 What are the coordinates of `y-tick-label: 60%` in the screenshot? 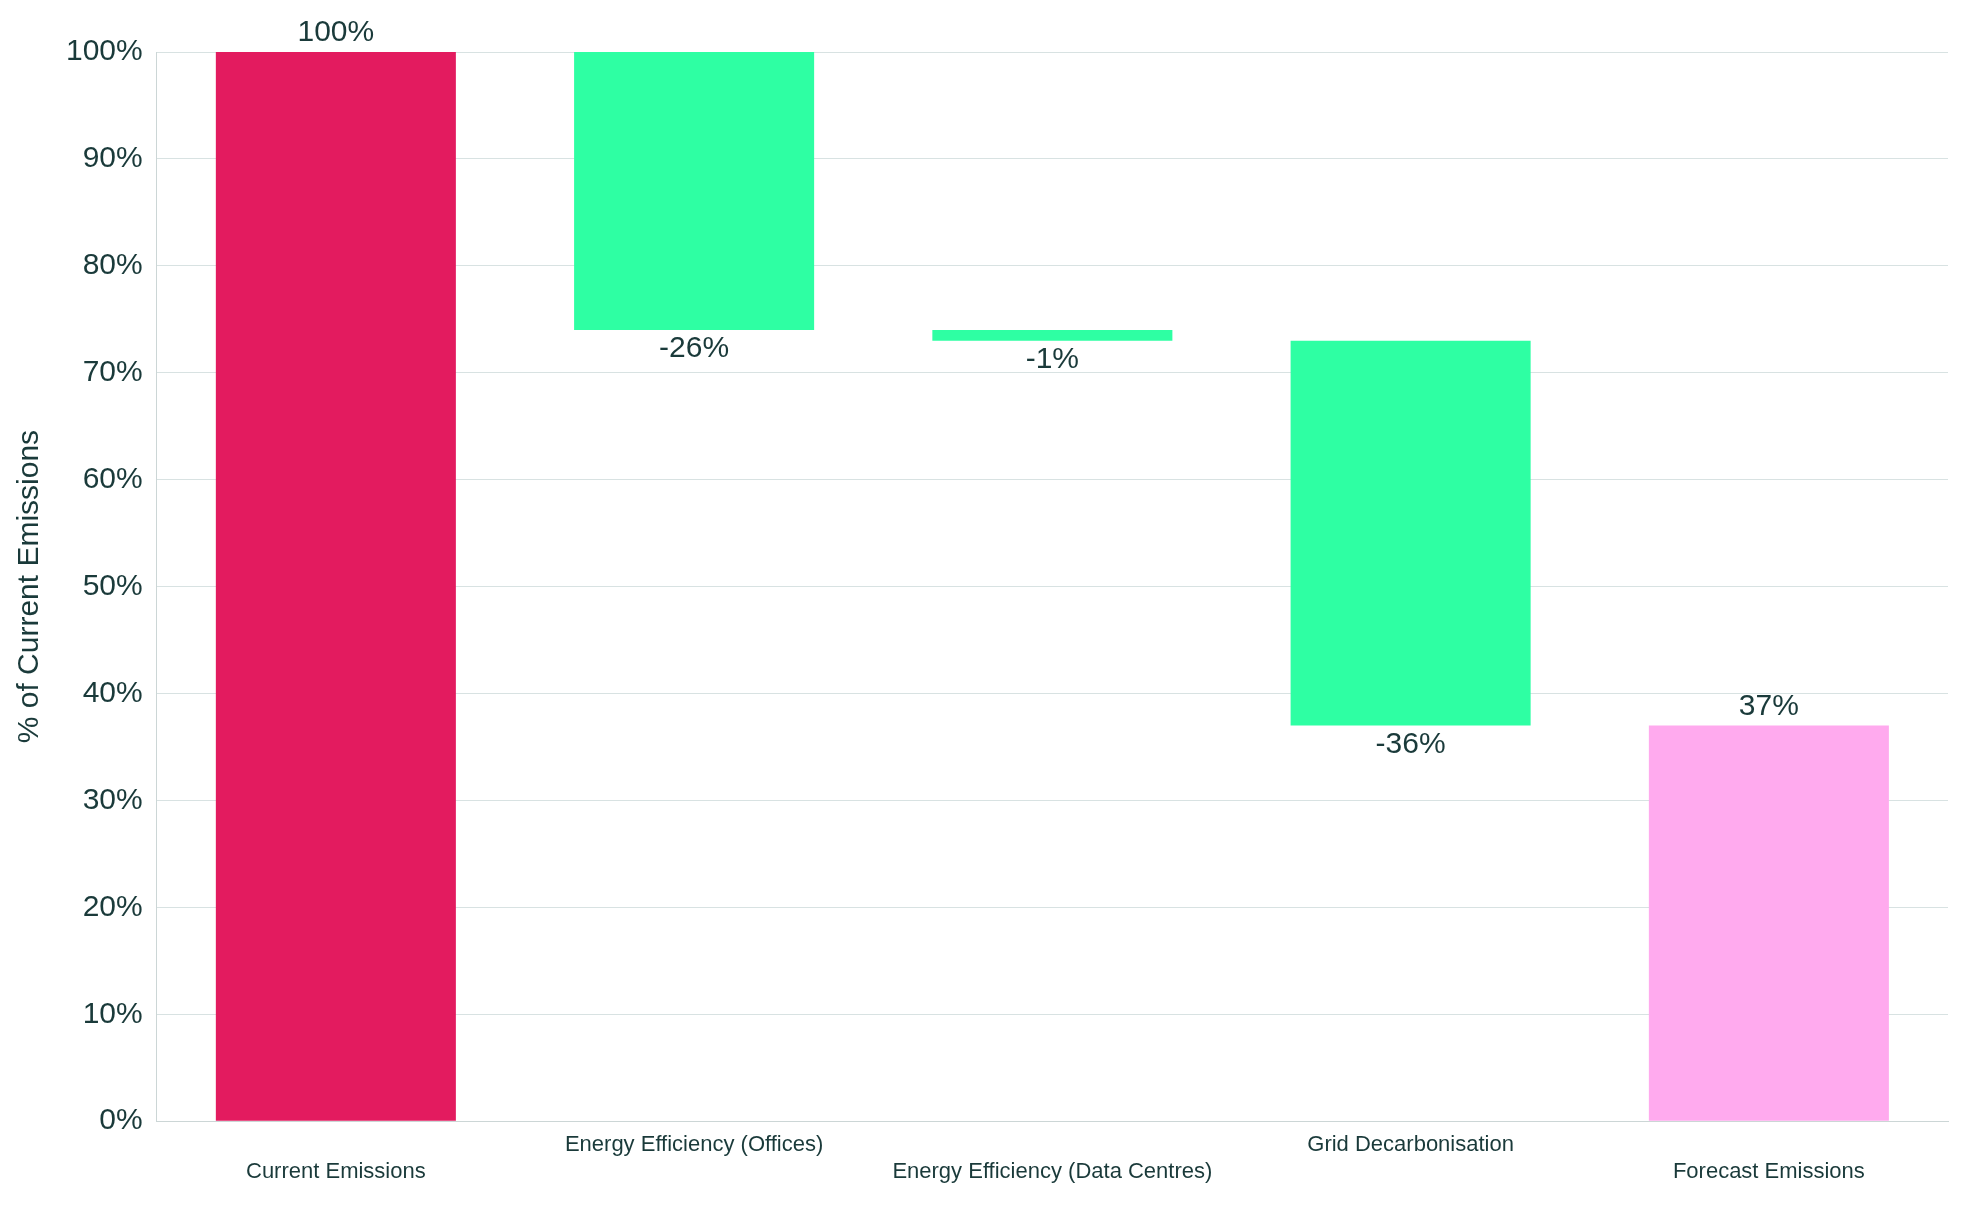 It's located at (112, 477).